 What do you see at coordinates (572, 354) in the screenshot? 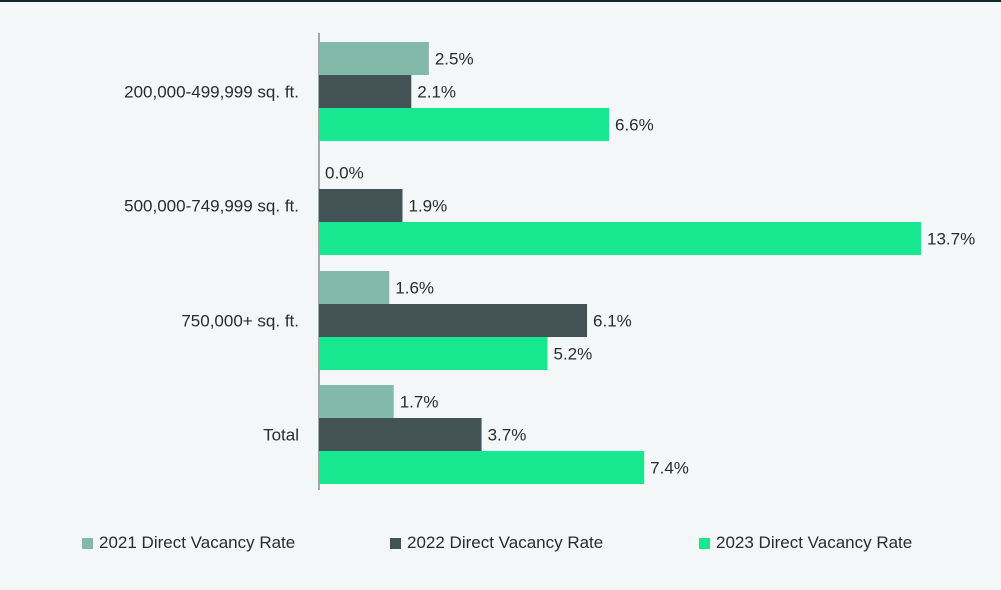
I see `data-label: 5.2%` at bounding box center [572, 354].